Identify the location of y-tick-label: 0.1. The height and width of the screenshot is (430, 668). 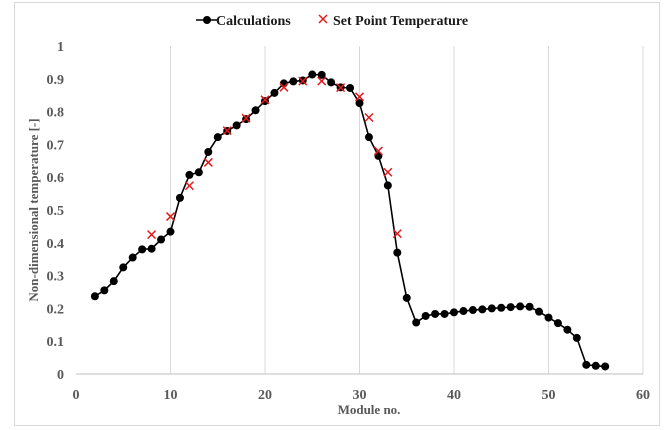
(56, 342).